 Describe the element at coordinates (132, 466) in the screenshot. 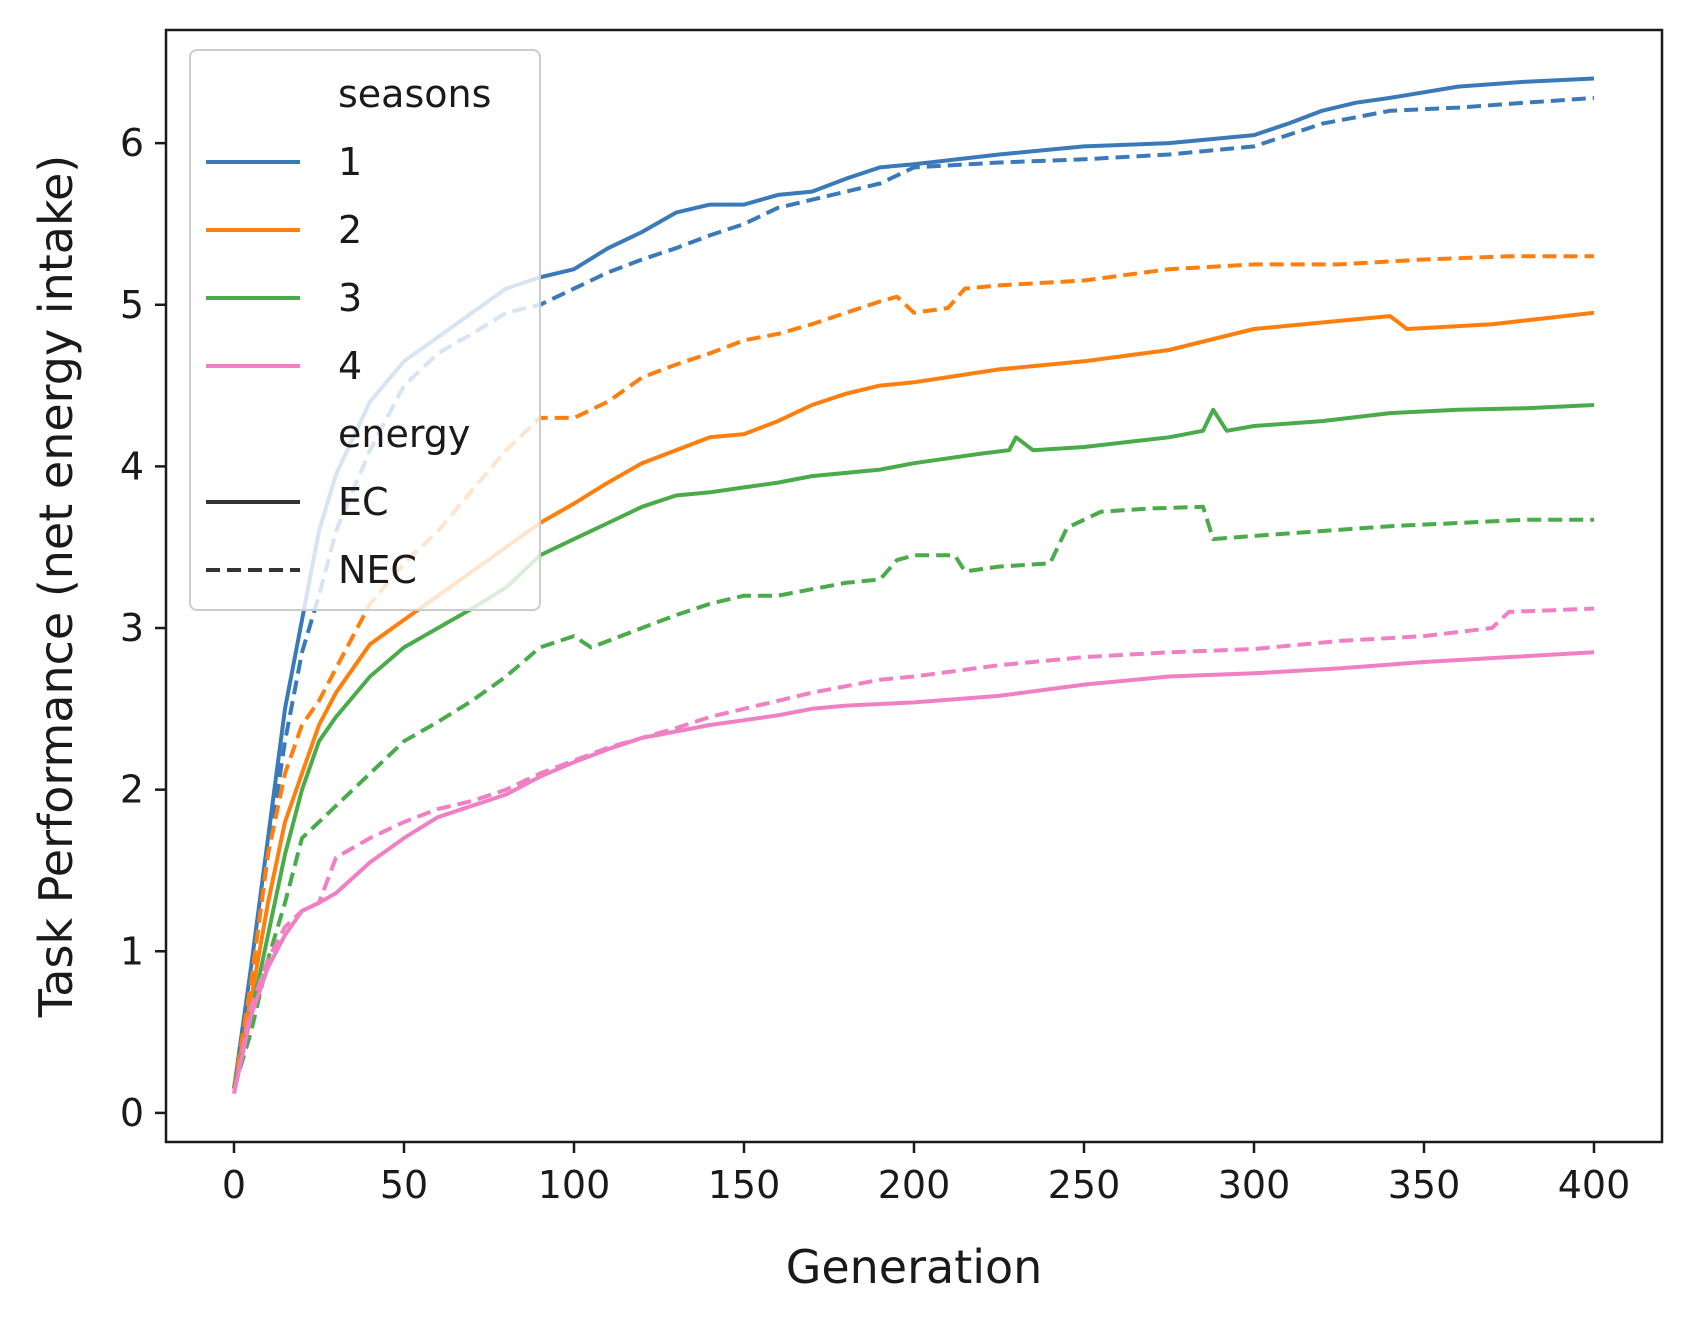

I see `y-tick-label: 4` at that location.